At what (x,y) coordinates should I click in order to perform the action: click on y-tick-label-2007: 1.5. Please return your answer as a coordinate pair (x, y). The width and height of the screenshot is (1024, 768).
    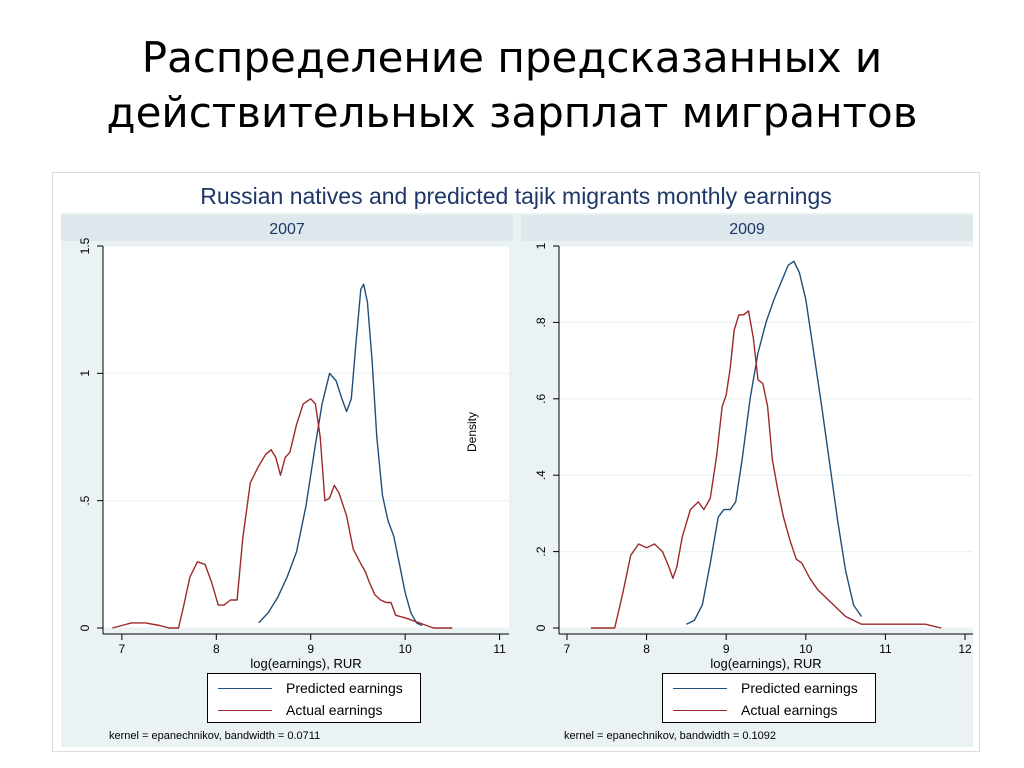
    Looking at the image, I should click on (85, 245).